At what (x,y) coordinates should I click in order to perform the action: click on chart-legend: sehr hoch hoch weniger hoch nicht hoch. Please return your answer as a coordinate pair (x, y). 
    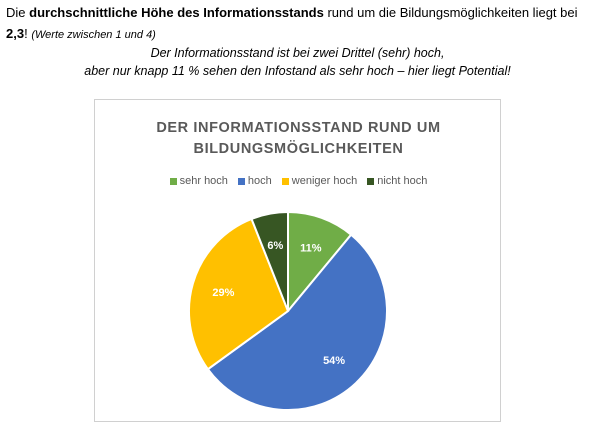
    Looking at the image, I should click on (298, 181).